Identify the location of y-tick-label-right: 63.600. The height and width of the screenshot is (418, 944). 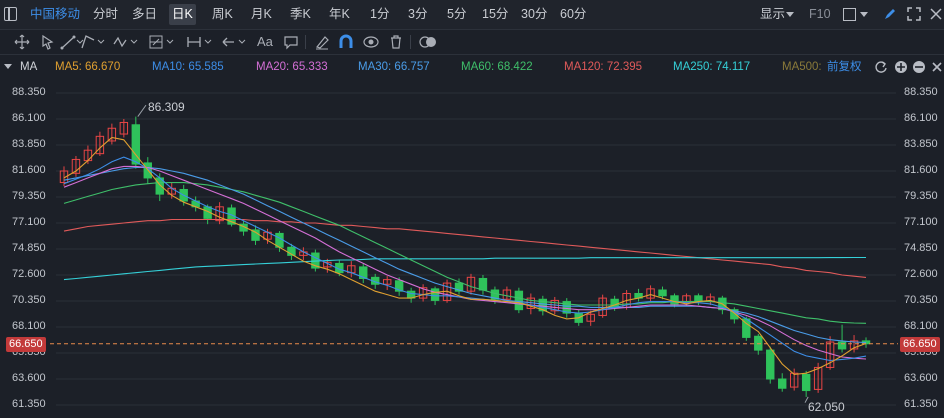
(921, 378).